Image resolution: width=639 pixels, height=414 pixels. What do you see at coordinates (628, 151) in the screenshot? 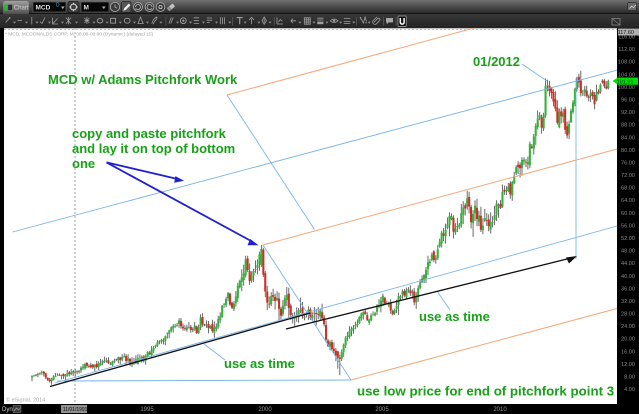
I see `svg-text: 80.00` at bounding box center [628, 151].